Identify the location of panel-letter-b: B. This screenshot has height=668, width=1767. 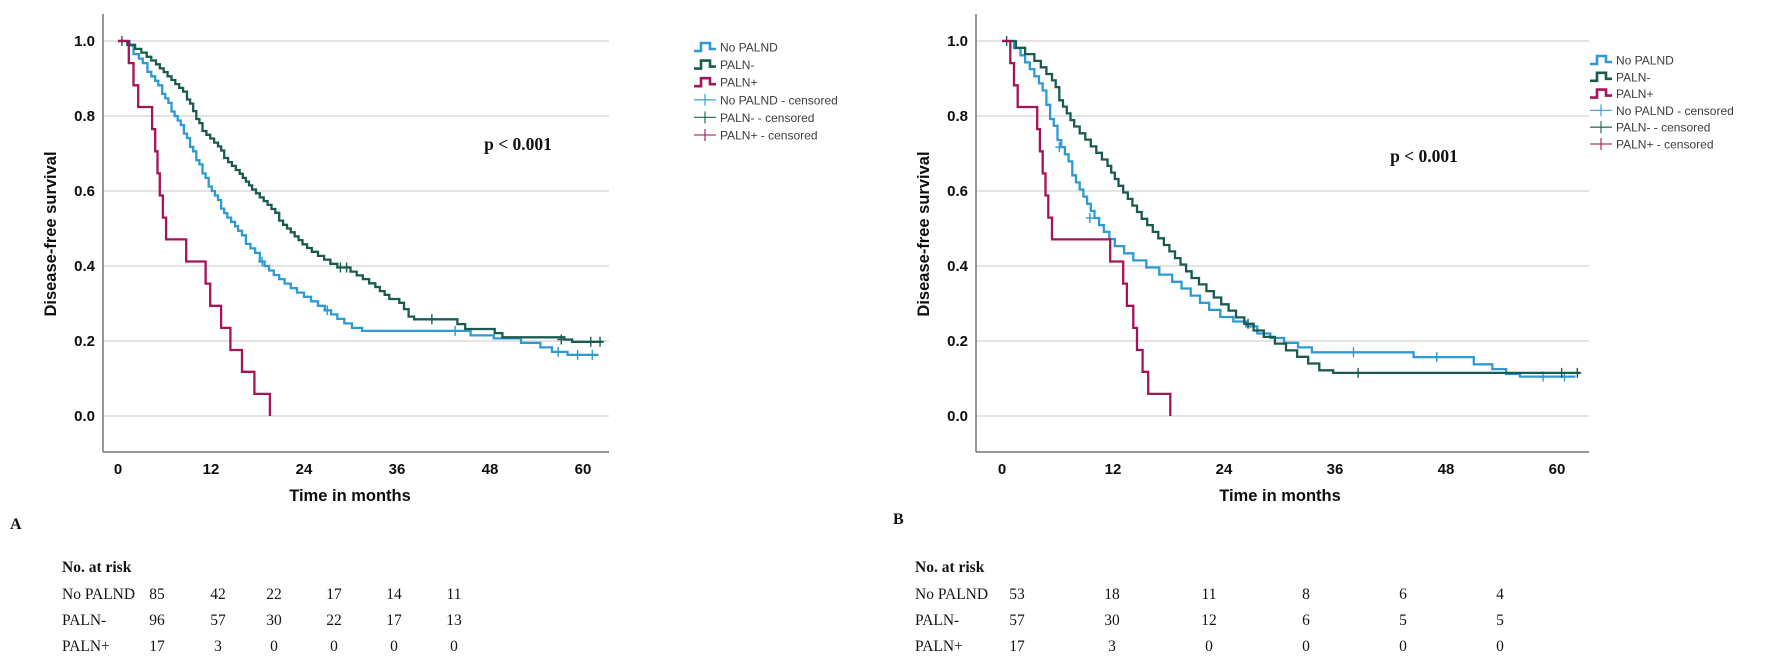
(898, 519).